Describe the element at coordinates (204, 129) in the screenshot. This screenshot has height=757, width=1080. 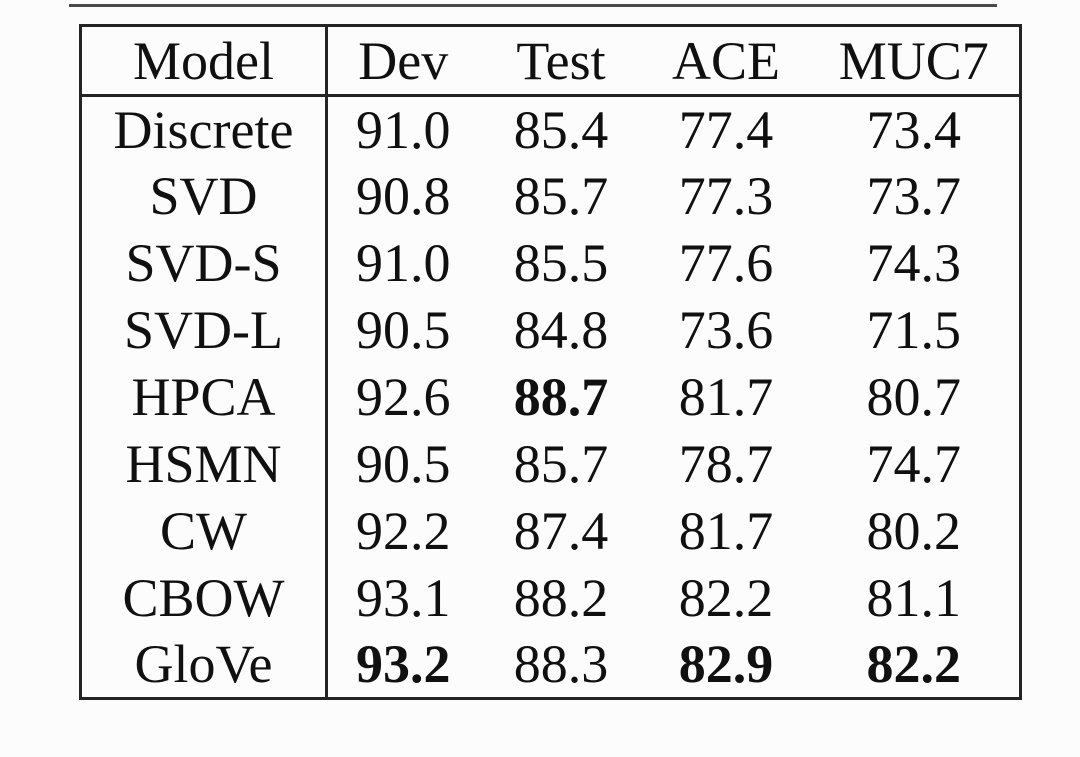
I see `model-label: Discrete` at that location.